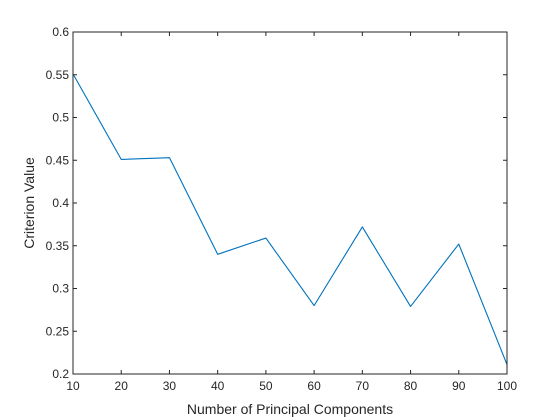 The image size is (560, 420). Describe the element at coordinates (60, 374) in the screenshot. I see `y-tick-label: 0.2` at that location.